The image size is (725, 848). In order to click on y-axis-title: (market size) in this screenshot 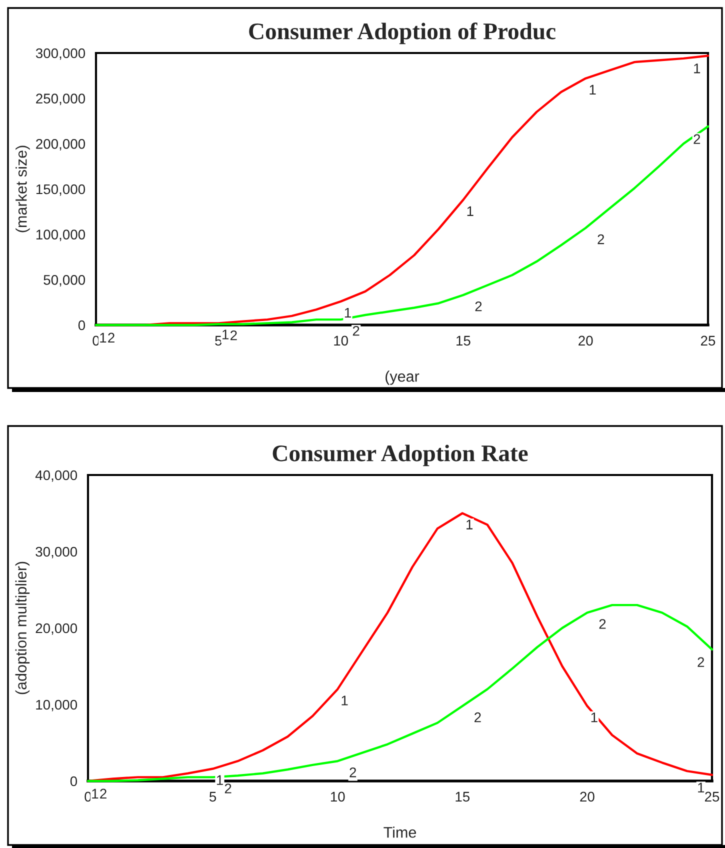, I will do `click(23, 189)`.